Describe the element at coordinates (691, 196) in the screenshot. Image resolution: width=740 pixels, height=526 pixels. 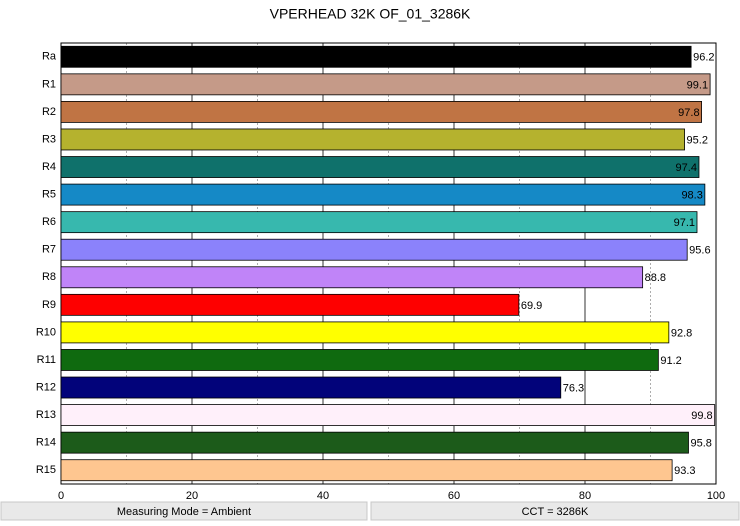
I see `value-label: 98.3` at that location.